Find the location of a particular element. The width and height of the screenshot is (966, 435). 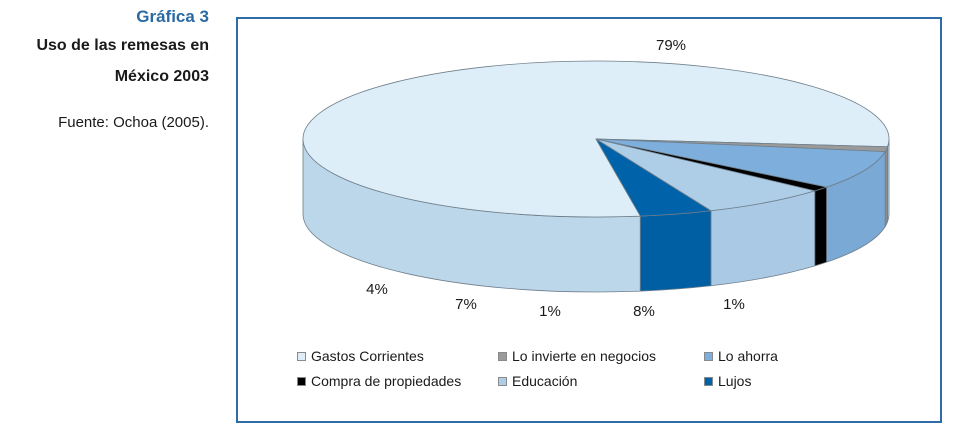

legend-label: Lo invierte en negocios is located at coordinates (584, 356).